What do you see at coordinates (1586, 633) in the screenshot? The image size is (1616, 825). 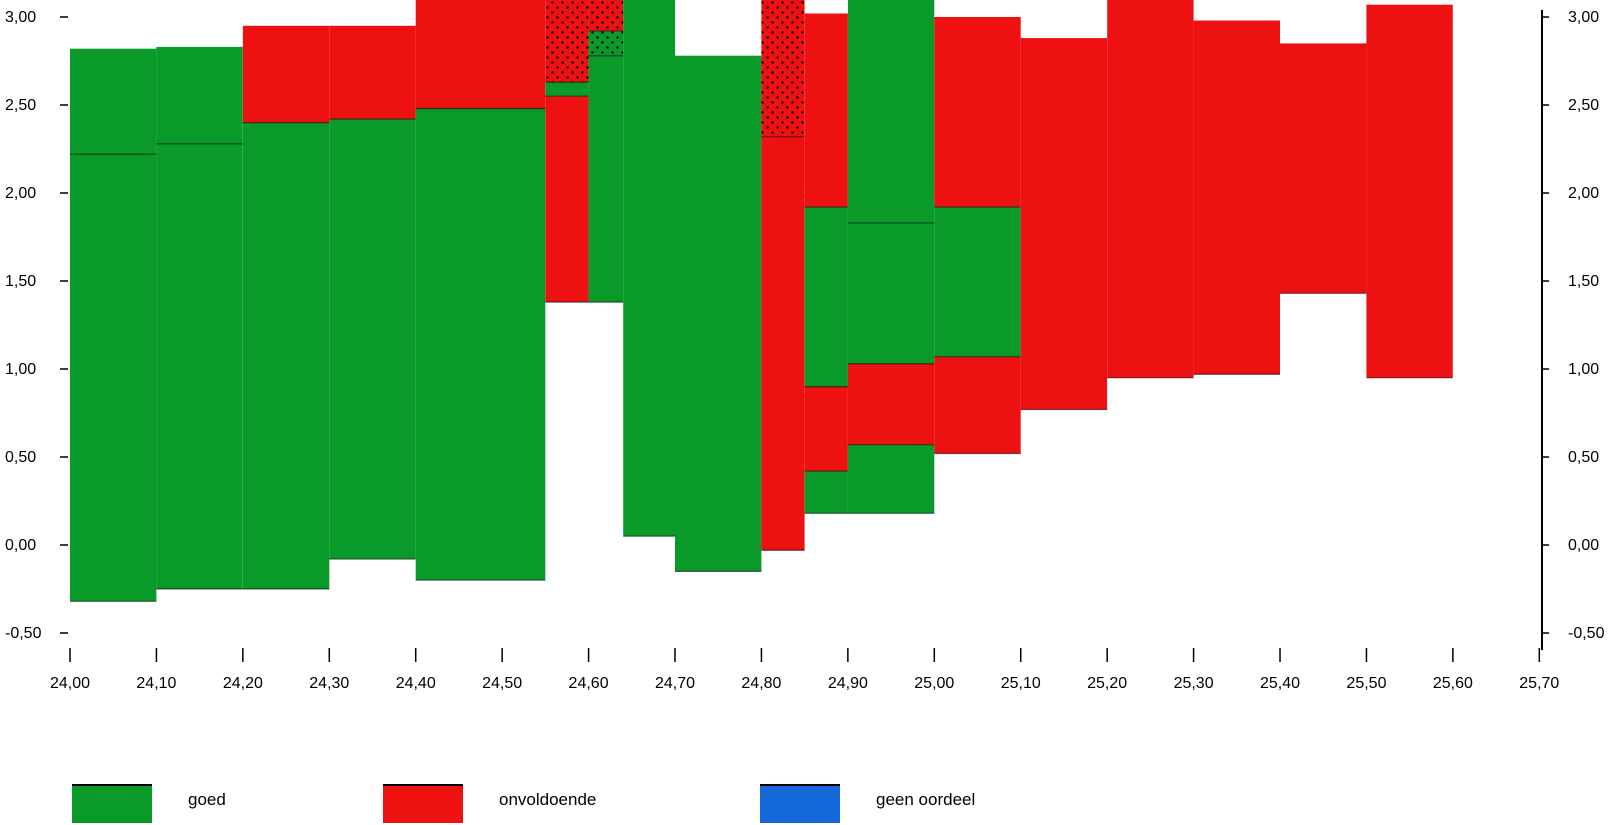 I see `y-tick-label-right: -0,50` at bounding box center [1586, 633].